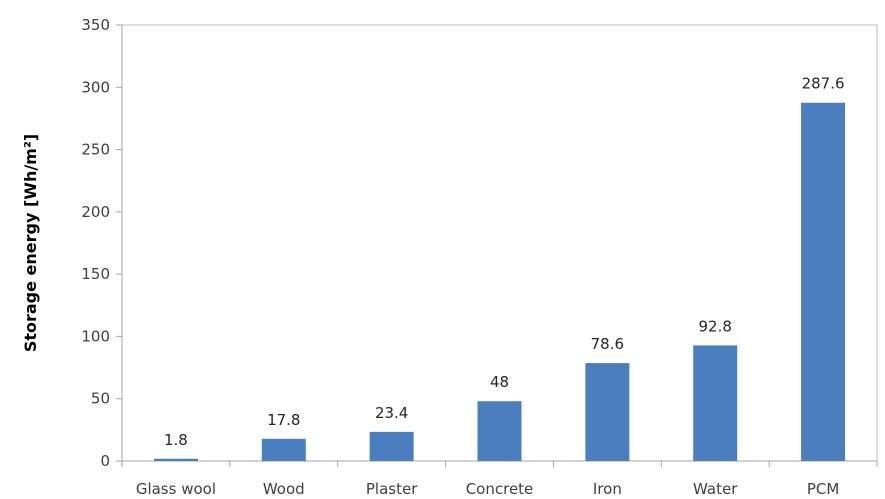 The width and height of the screenshot is (885, 499). I want to click on bar-concrete, so click(499, 431).